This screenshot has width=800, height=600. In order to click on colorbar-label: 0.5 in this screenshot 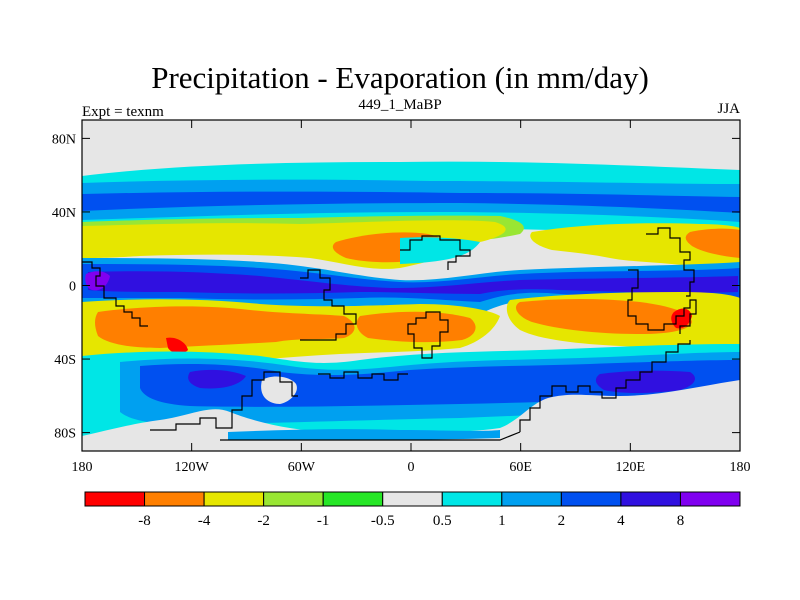, I will do `click(442, 521)`.